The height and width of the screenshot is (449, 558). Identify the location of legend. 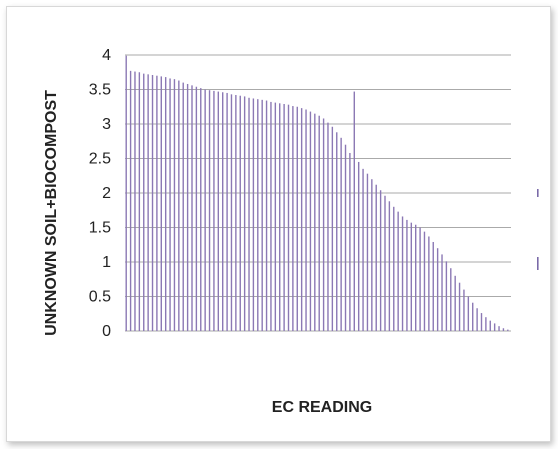
(538, 229).